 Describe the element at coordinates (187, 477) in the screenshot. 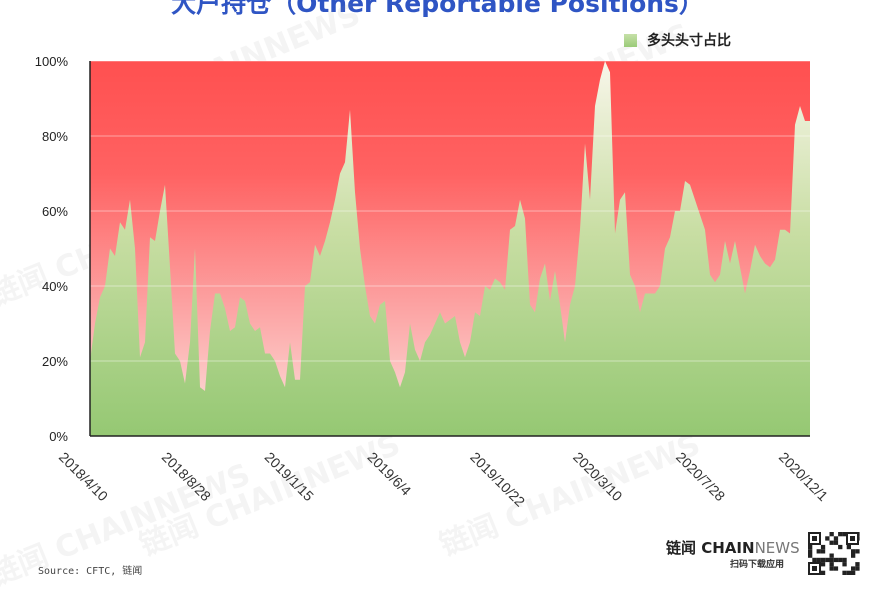

I see `x-tick-label: 2018/8/28` at that location.